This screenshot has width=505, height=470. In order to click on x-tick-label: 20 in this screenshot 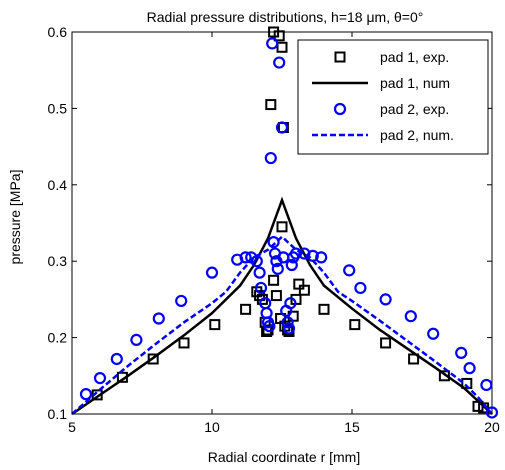, I will do `click(492, 427)`.